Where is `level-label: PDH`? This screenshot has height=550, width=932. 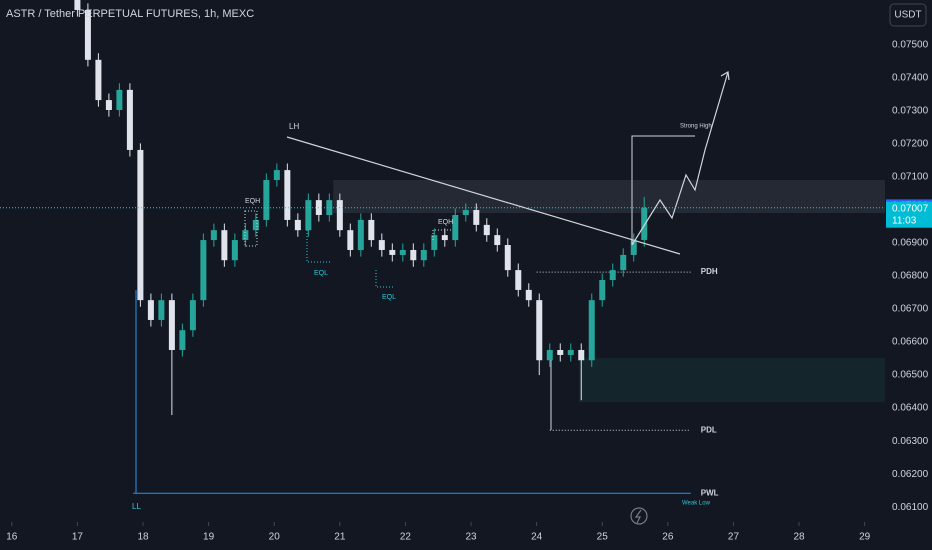 level-label: PDH is located at coordinates (709, 271).